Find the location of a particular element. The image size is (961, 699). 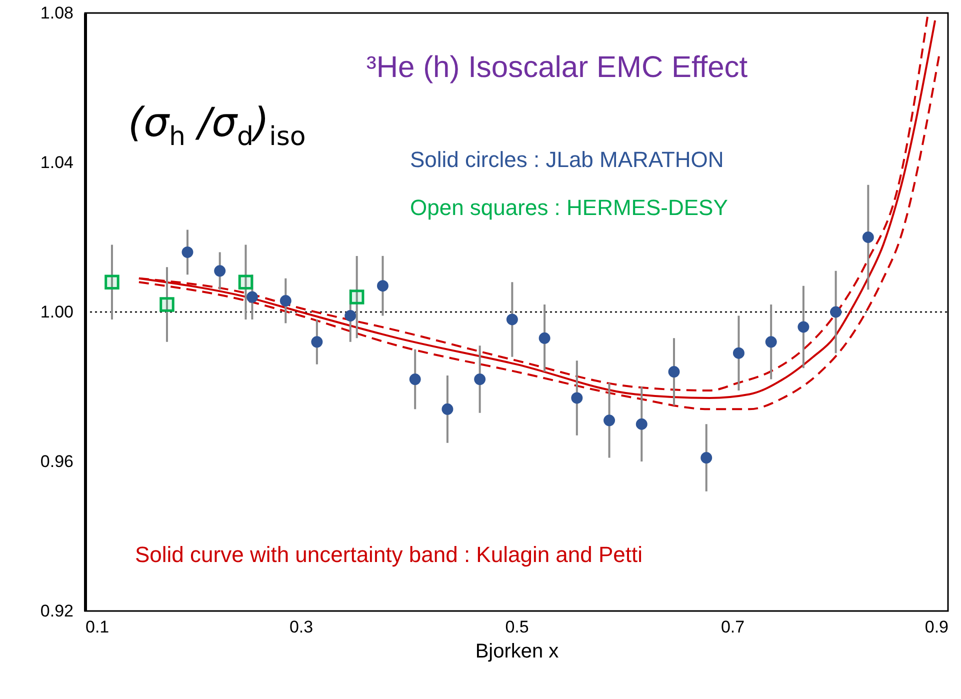

y-axis-title: (σ$_{h}$ /σ$_{d}$)$_{iso}$ is located at coordinates (217, 126).